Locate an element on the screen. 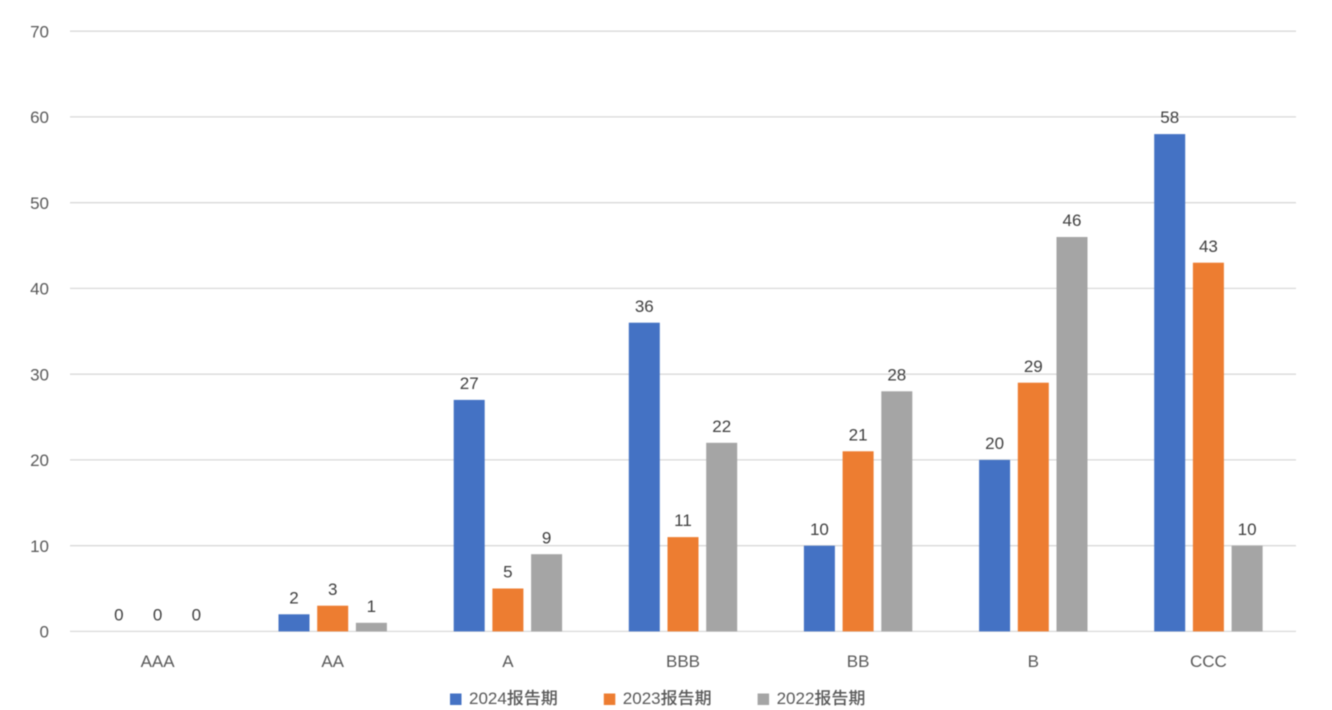 The width and height of the screenshot is (1332, 710). svg-text: AA is located at coordinates (332, 661).